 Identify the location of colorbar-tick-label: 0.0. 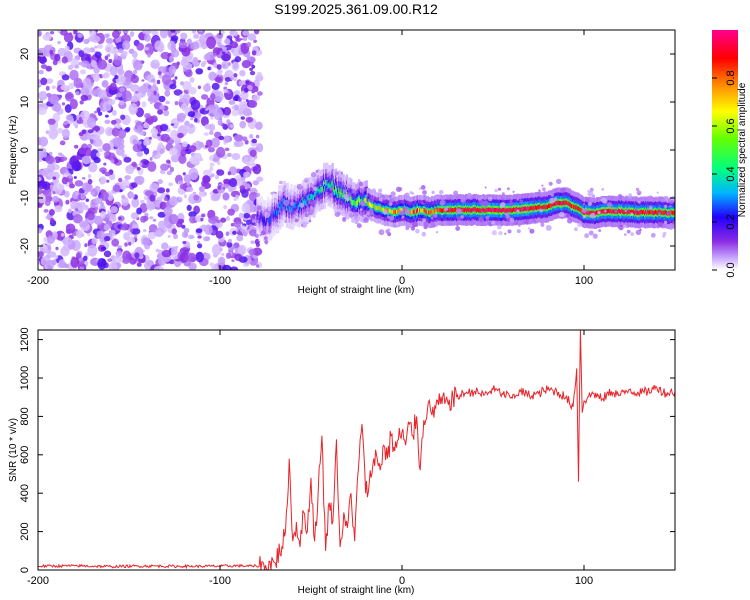
(731, 269).